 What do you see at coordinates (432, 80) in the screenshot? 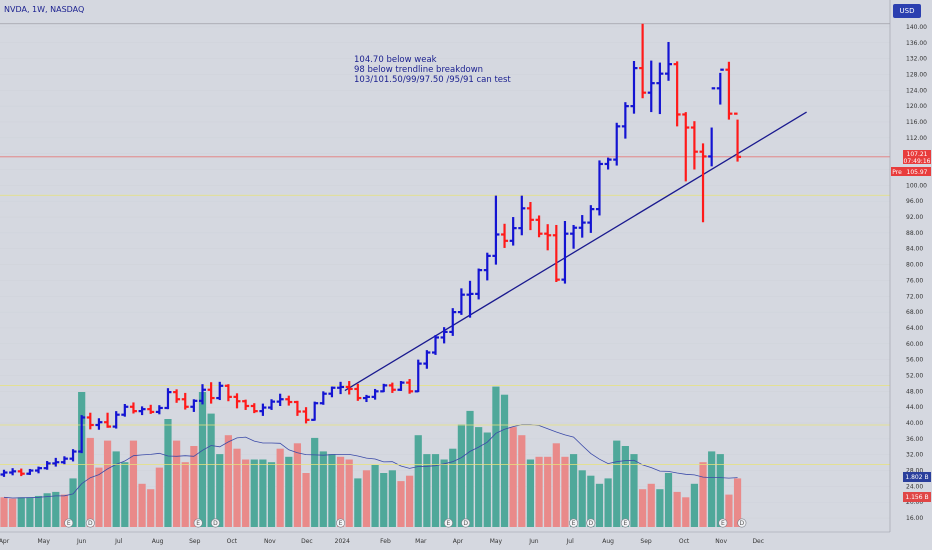
I see `annotation-line-3: 103/101.50/99/97.50 /95/91 can test` at bounding box center [432, 80].